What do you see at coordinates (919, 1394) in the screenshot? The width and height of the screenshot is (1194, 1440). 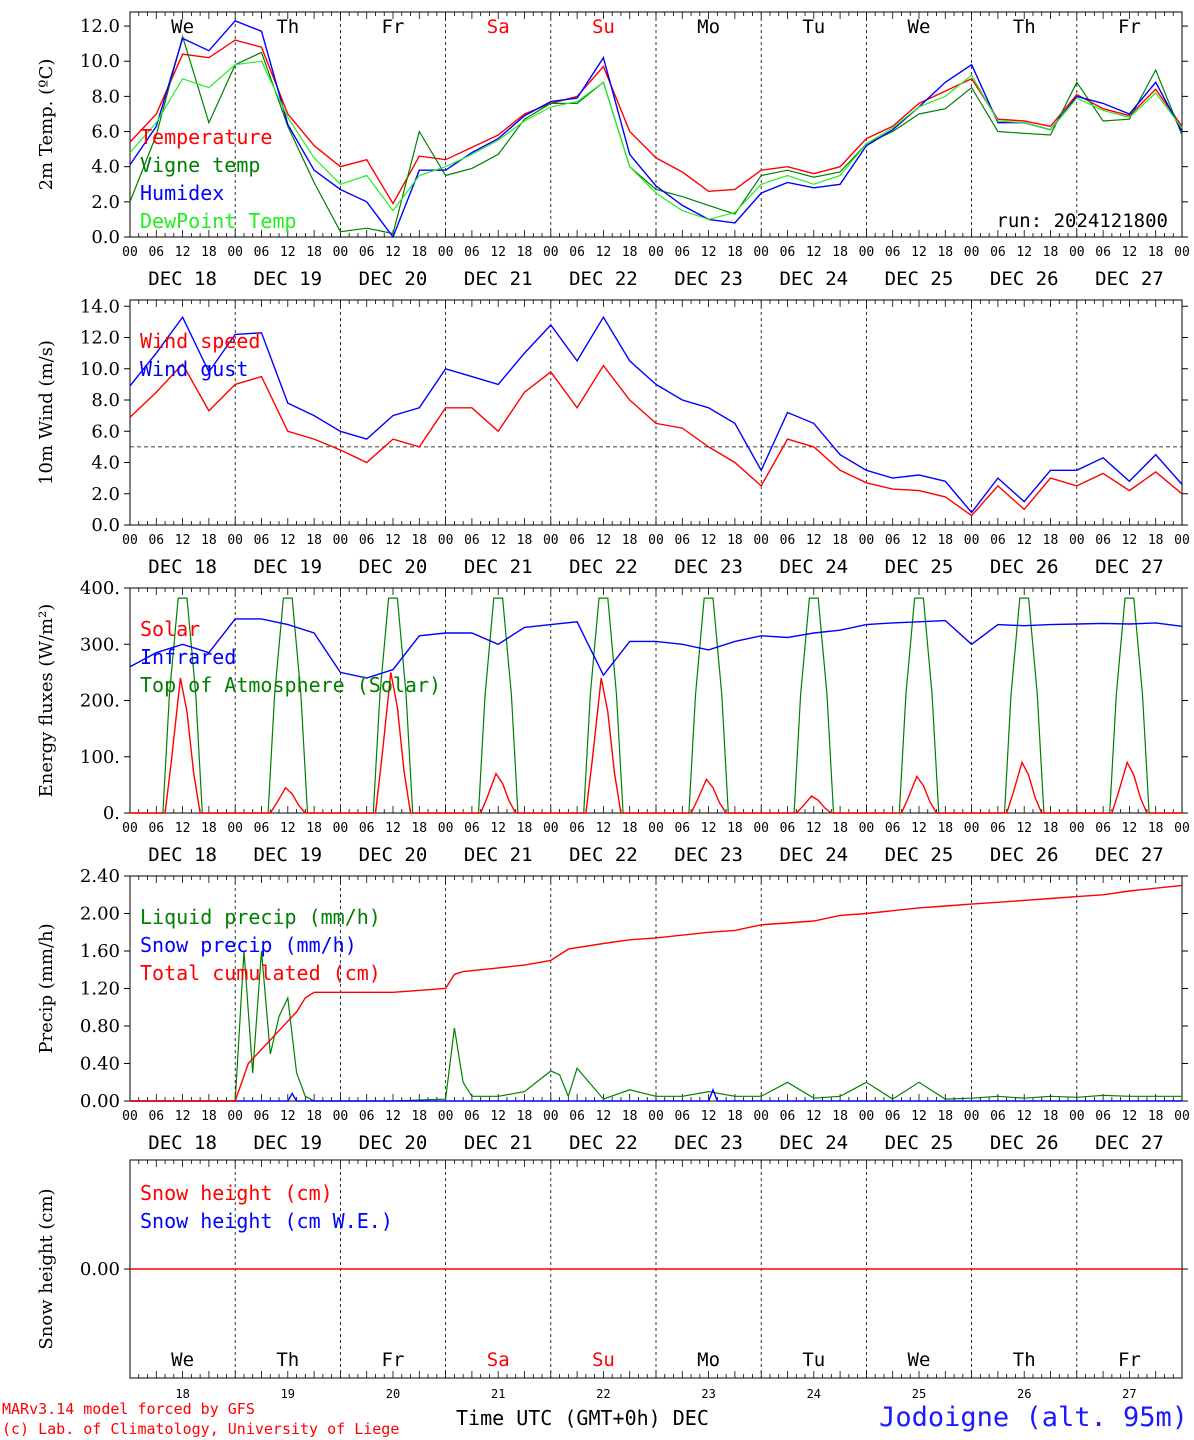 I see `day-number-label: 25` at bounding box center [919, 1394].